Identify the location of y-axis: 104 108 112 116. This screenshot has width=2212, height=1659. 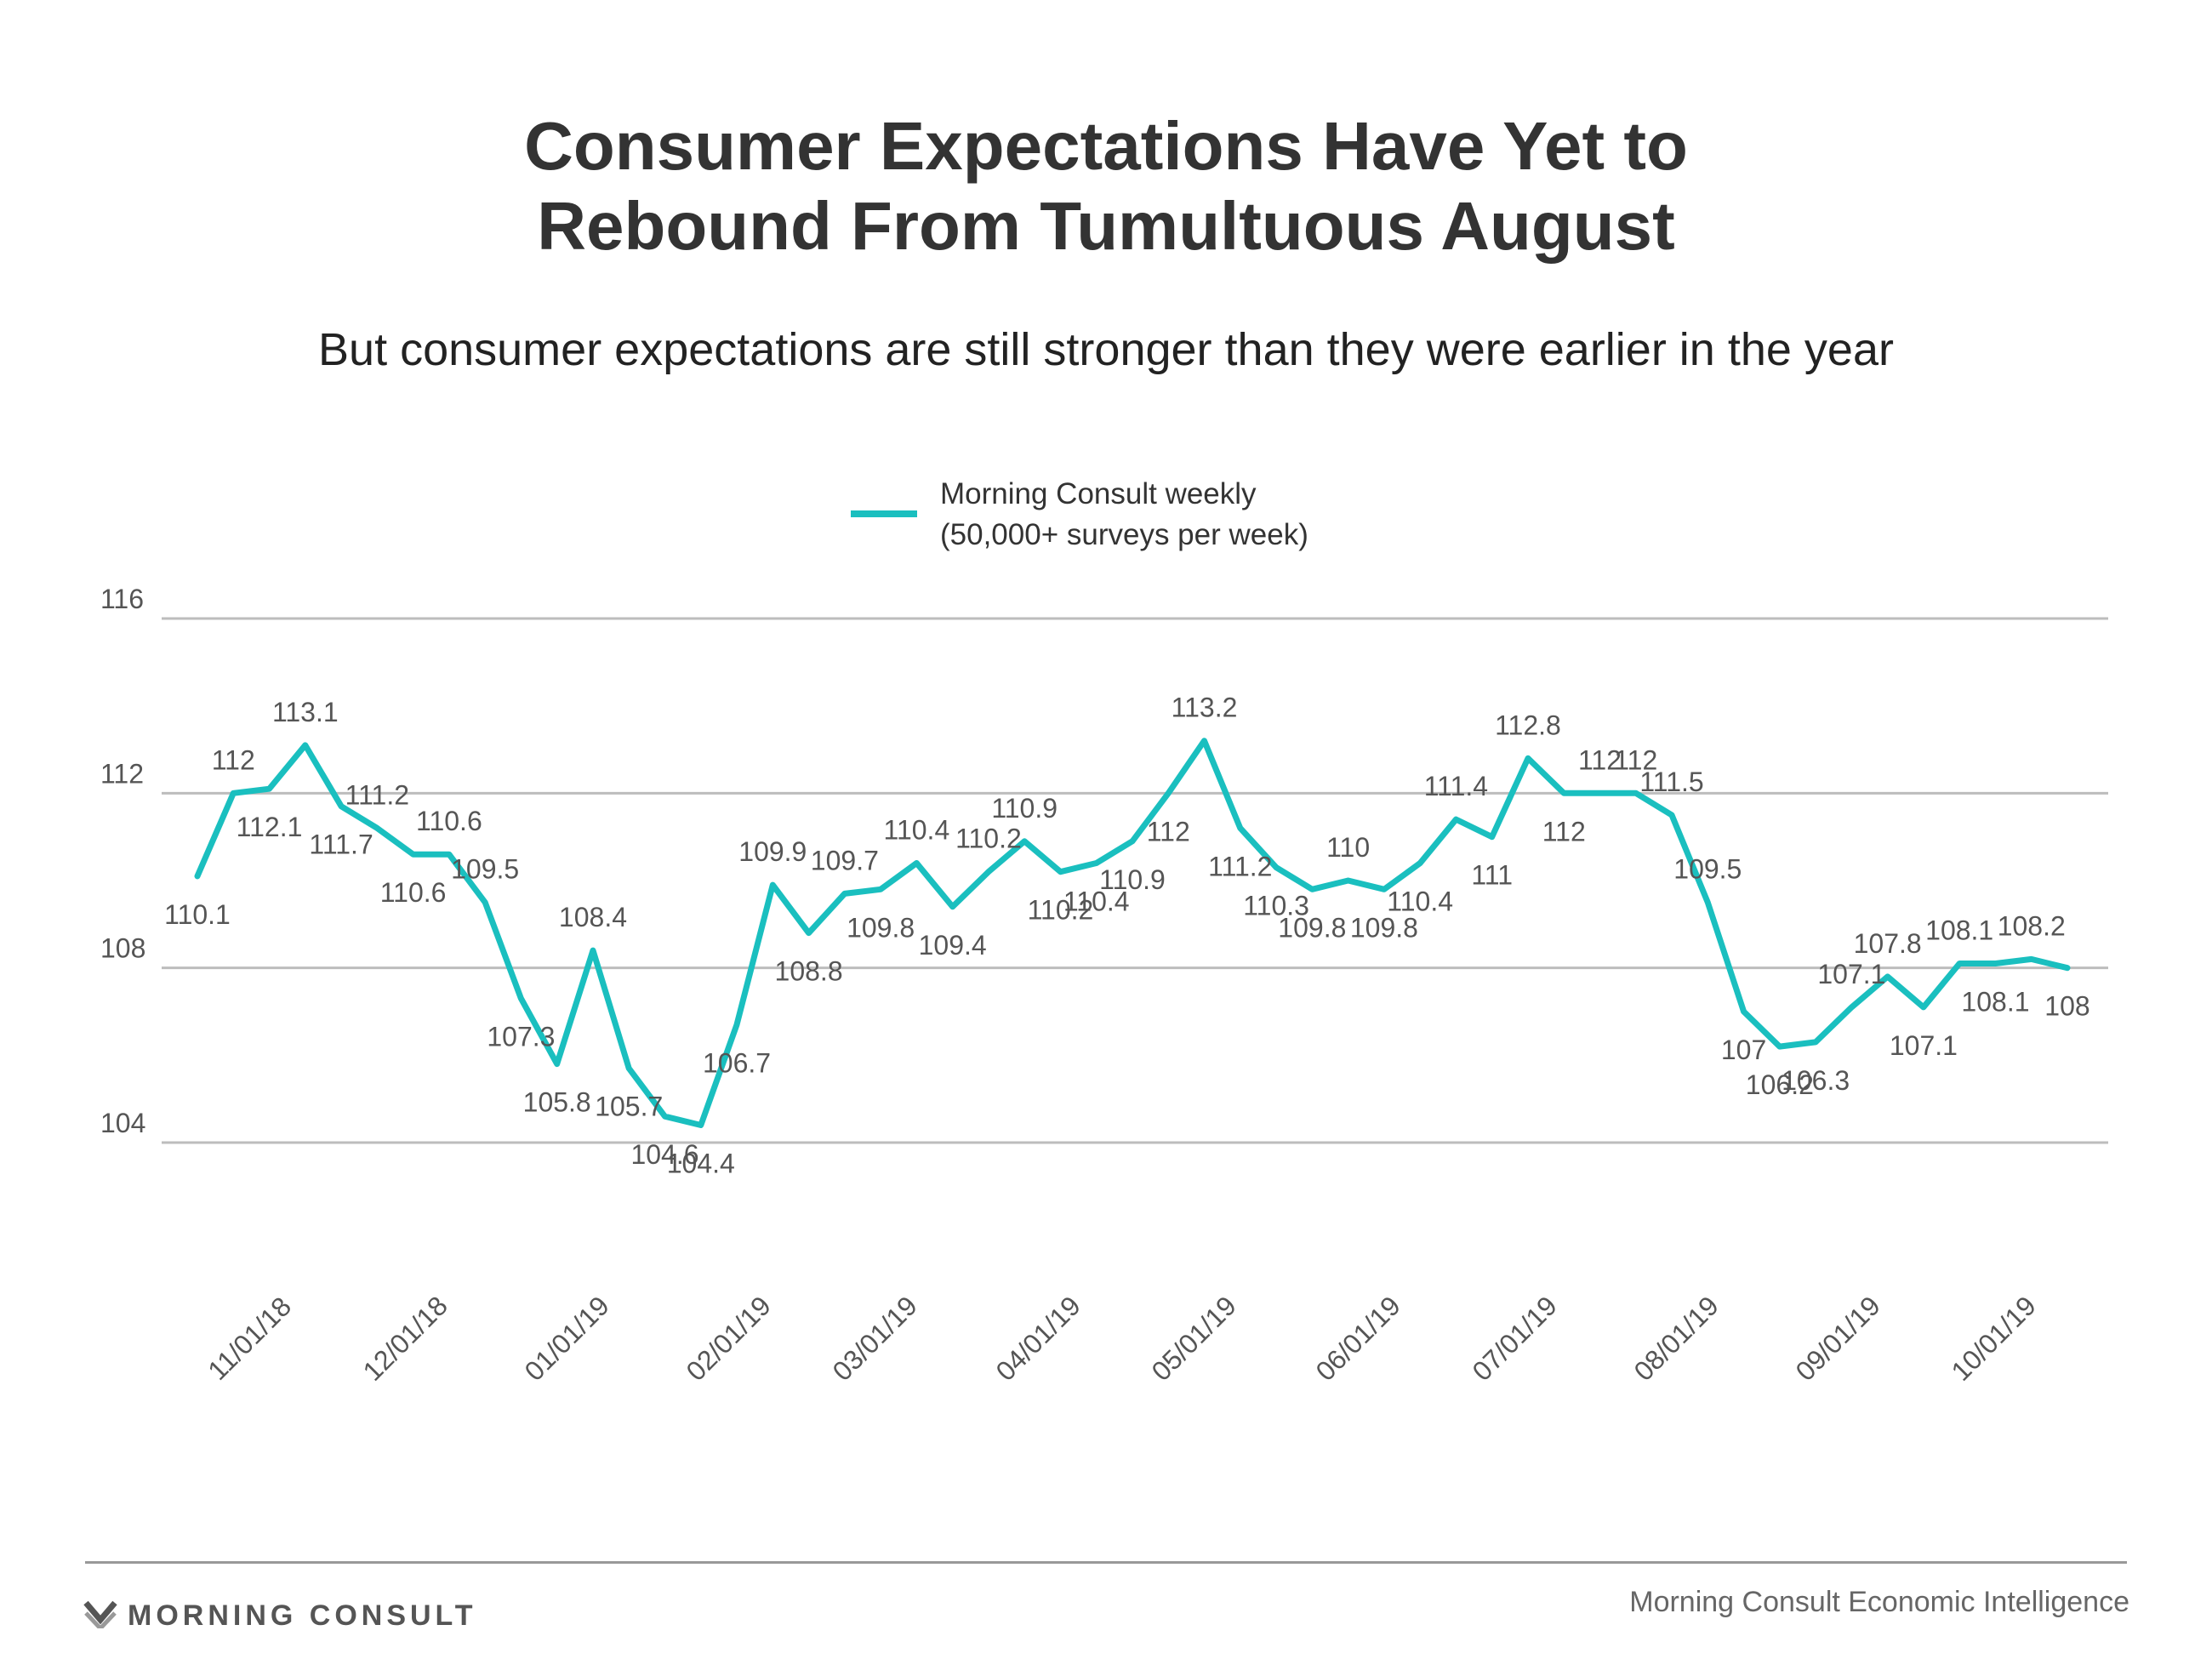
(122, 861).